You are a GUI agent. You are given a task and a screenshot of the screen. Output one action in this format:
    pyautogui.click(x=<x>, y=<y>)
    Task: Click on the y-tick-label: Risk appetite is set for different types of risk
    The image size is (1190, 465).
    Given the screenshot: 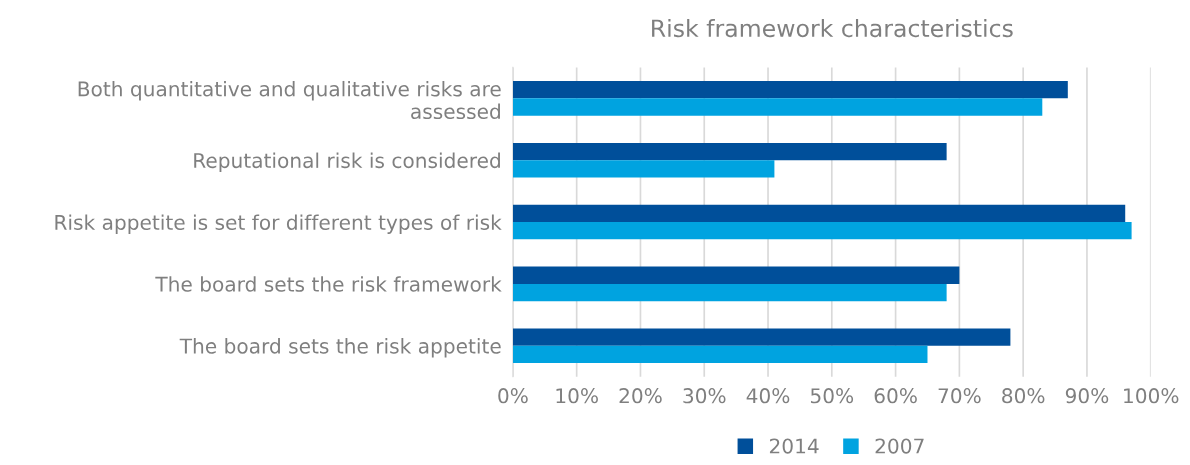 What is the action you would take?
    pyautogui.click(x=278, y=224)
    